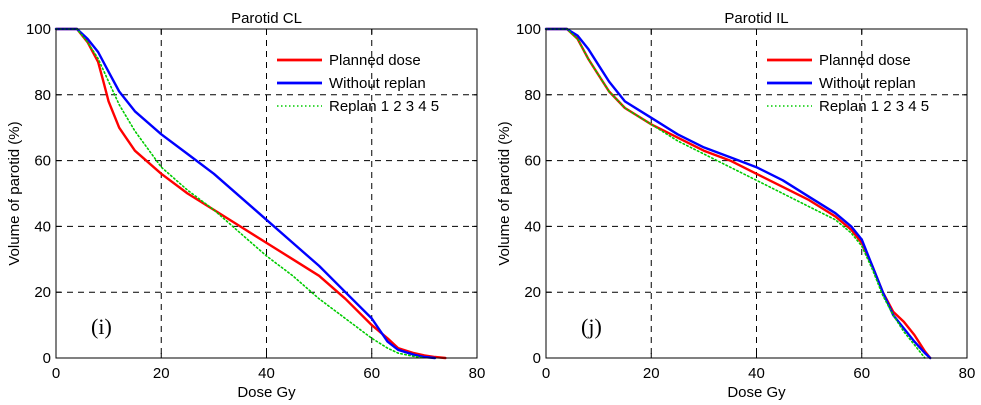 The height and width of the screenshot is (405, 981). I want to click on panel-label: (j), so click(591, 326).